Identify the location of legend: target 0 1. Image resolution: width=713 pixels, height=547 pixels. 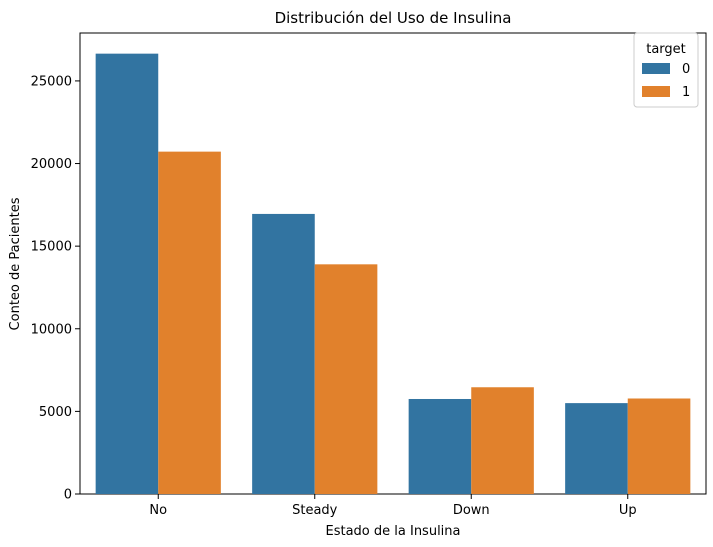
(666, 70).